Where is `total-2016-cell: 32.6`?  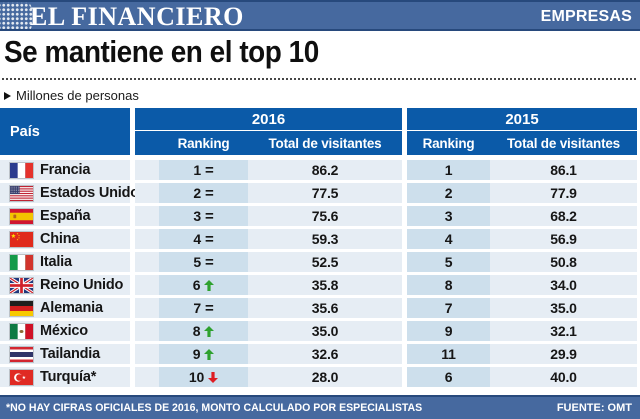
total-2016-cell: 32.6 is located at coordinates (325, 354).